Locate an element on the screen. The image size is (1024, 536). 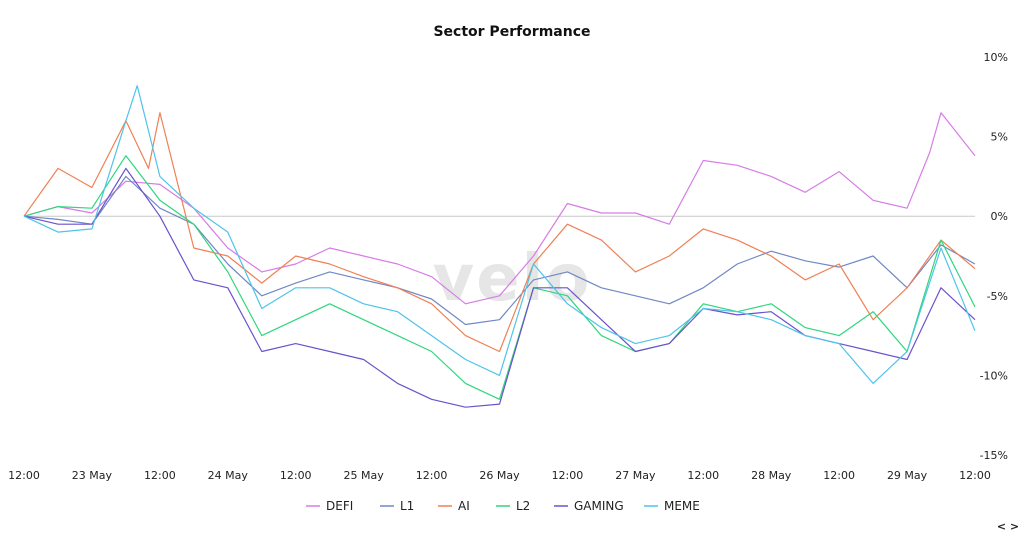
y-tick-label: 10% is located at coordinates (996, 57).